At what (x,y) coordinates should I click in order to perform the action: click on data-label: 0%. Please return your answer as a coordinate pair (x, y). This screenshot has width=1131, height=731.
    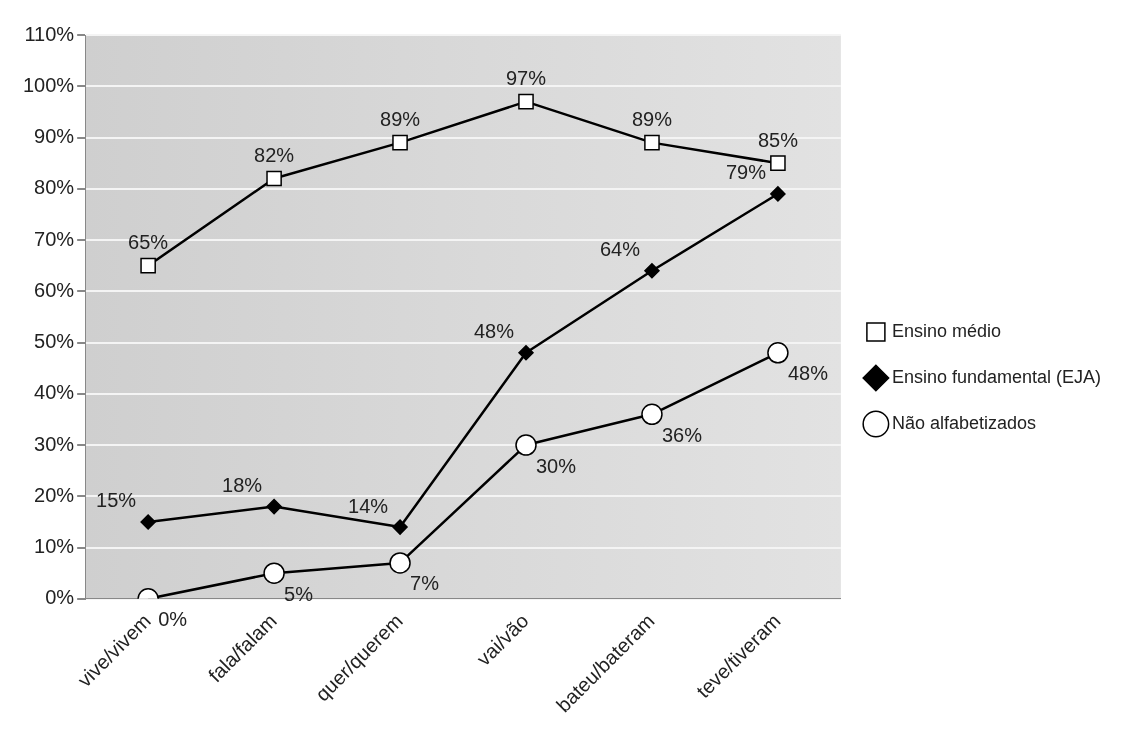
    Looking at the image, I should click on (173, 619).